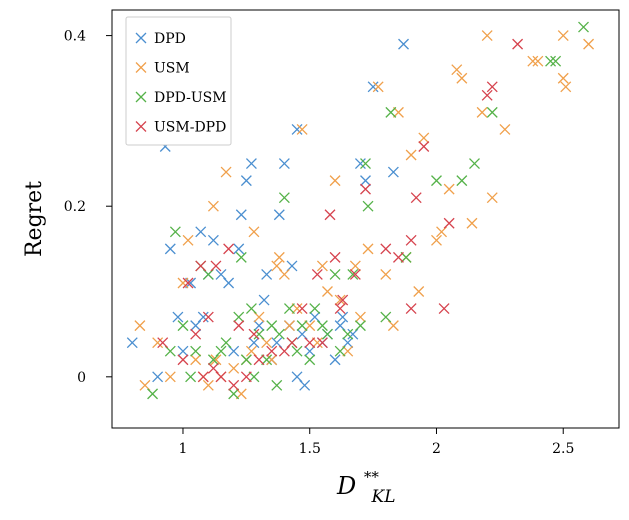  I want to click on legend-box, so click(178, 81).